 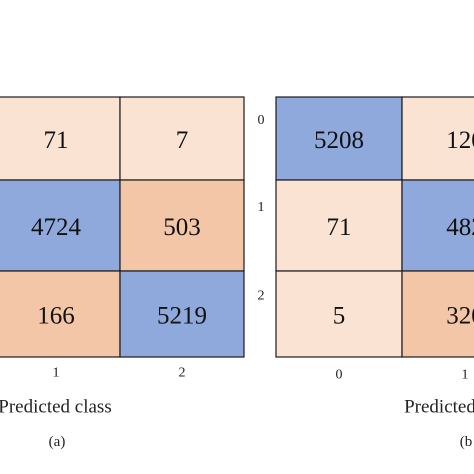 What do you see at coordinates (439, 407) in the screenshot?
I see `x-axis-label: Predicted` at bounding box center [439, 407].